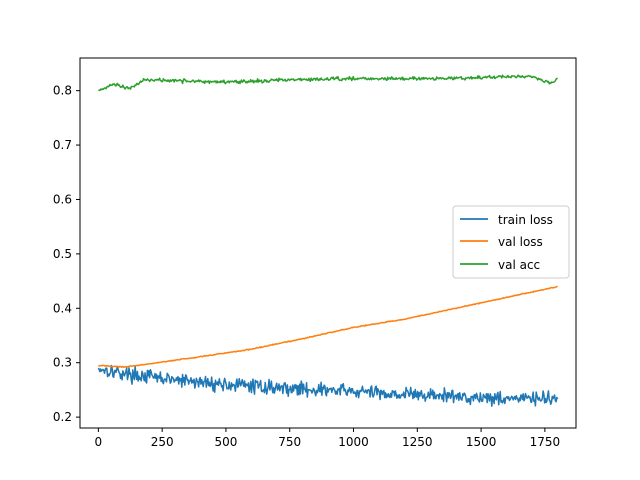  What do you see at coordinates (328, 327) in the screenshot?
I see `series-line-val-loss` at bounding box center [328, 327].